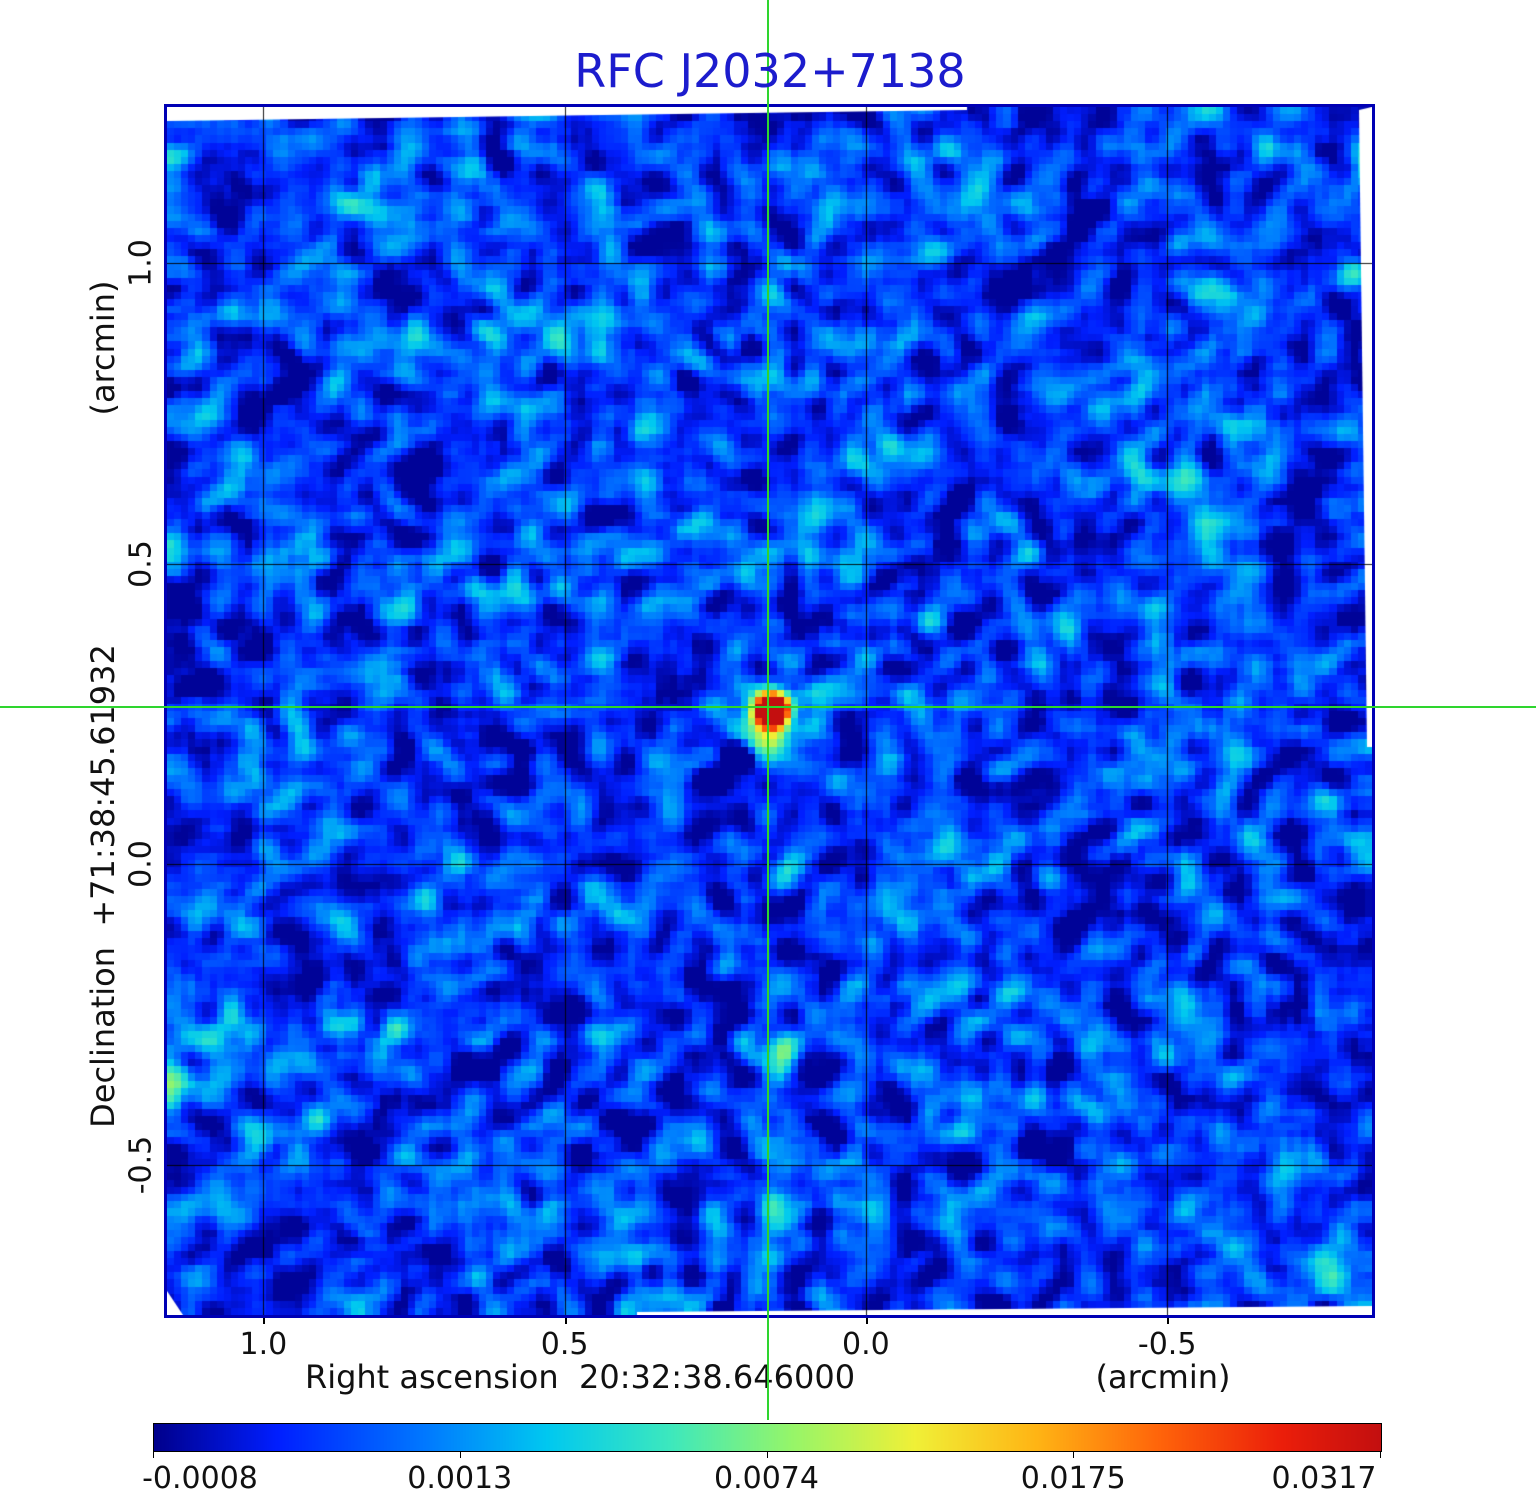 This screenshot has height=1511, width=1536. What do you see at coordinates (103, 886) in the screenshot?
I see `y-axis-title: Declination +71:38:45.61932` at bounding box center [103, 886].